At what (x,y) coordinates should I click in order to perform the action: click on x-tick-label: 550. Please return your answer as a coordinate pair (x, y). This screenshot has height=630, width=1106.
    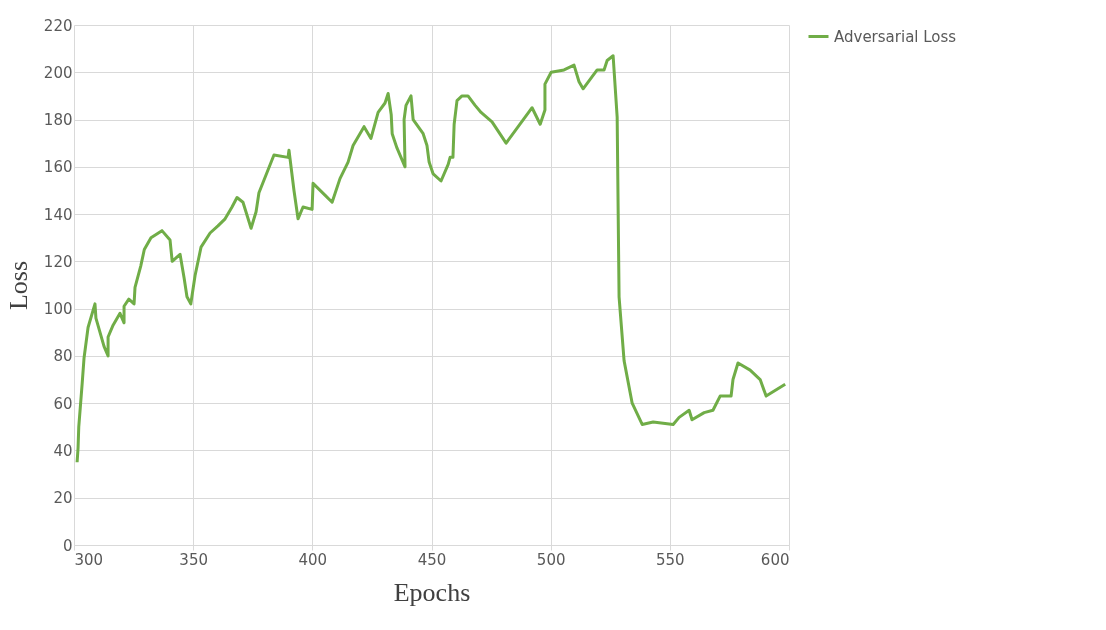
    Looking at the image, I should click on (670, 559).